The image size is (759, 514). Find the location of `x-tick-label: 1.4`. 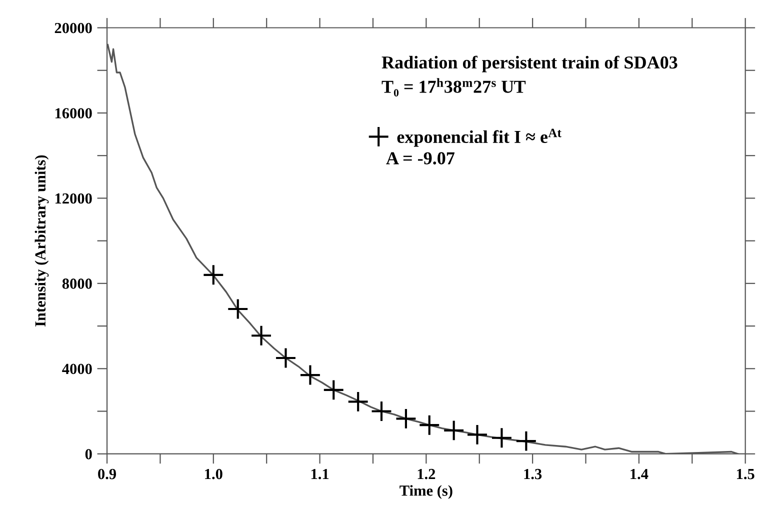

x-tick-label: 1.4 is located at coordinates (639, 474).